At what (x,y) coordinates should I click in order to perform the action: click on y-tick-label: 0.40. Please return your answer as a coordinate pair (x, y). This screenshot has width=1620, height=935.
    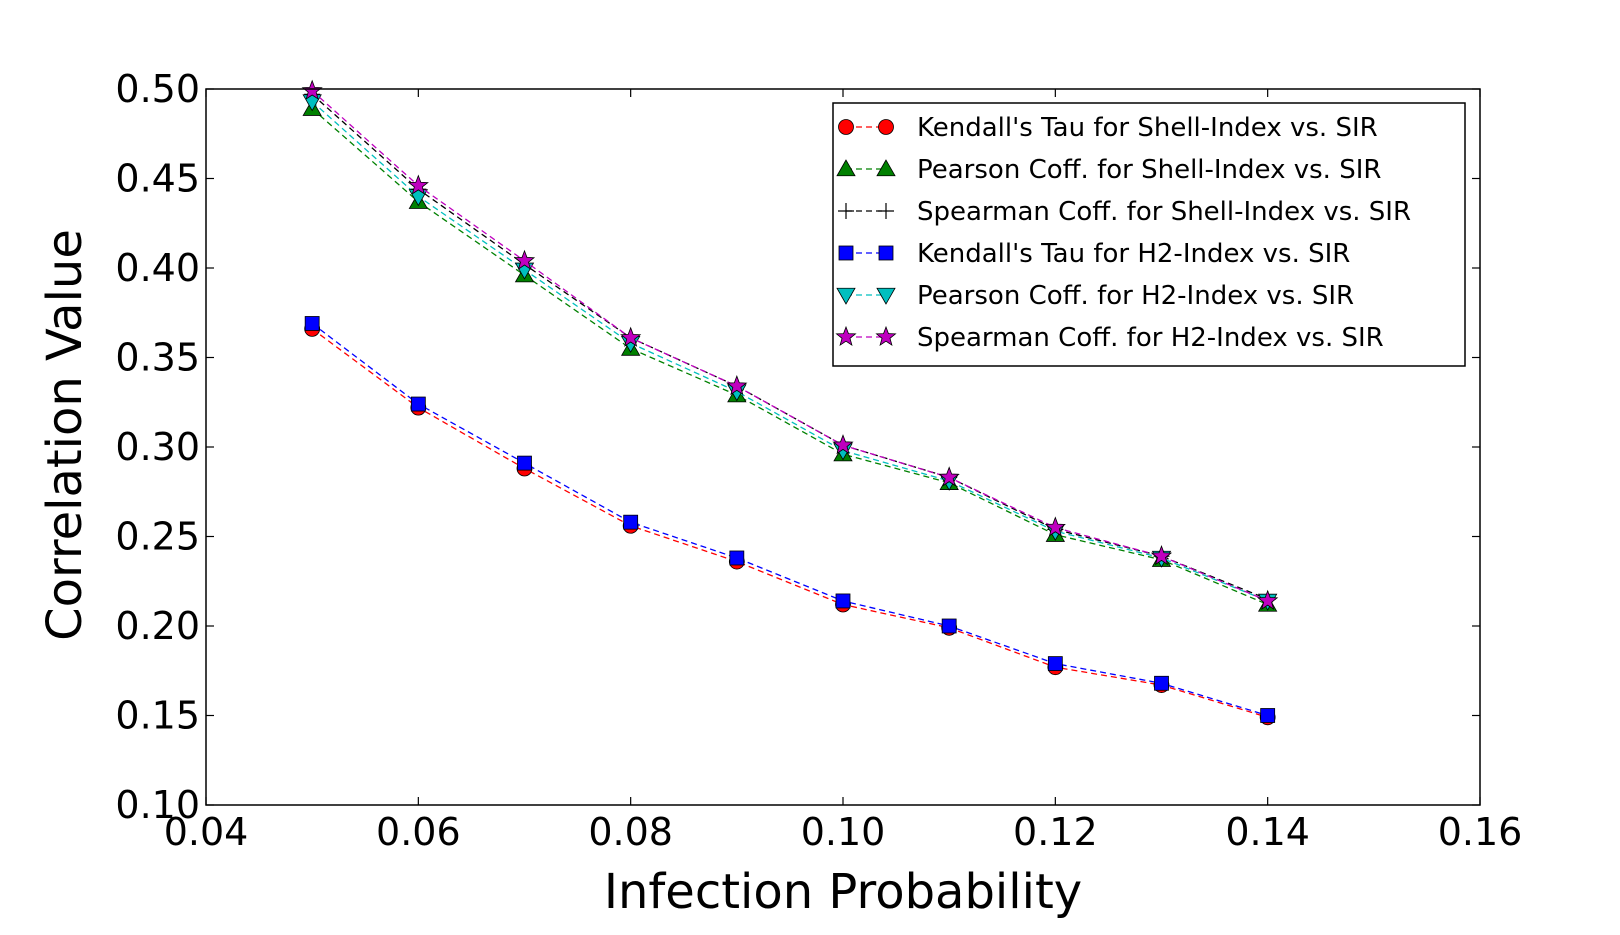
    Looking at the image, I should click on (157, 268).